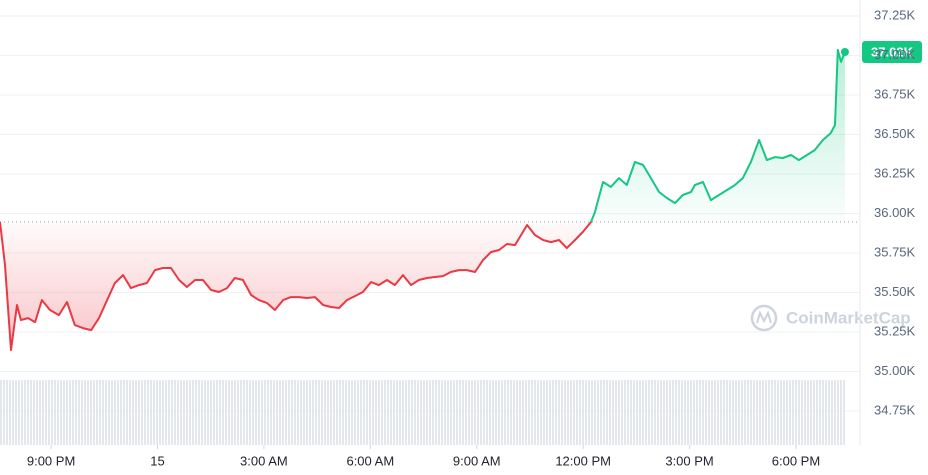 The image size is (928, 475). Describe the element at coordinates (895, 172) in the screenshot. I see `y-tick-label: 36.25K` at that location.